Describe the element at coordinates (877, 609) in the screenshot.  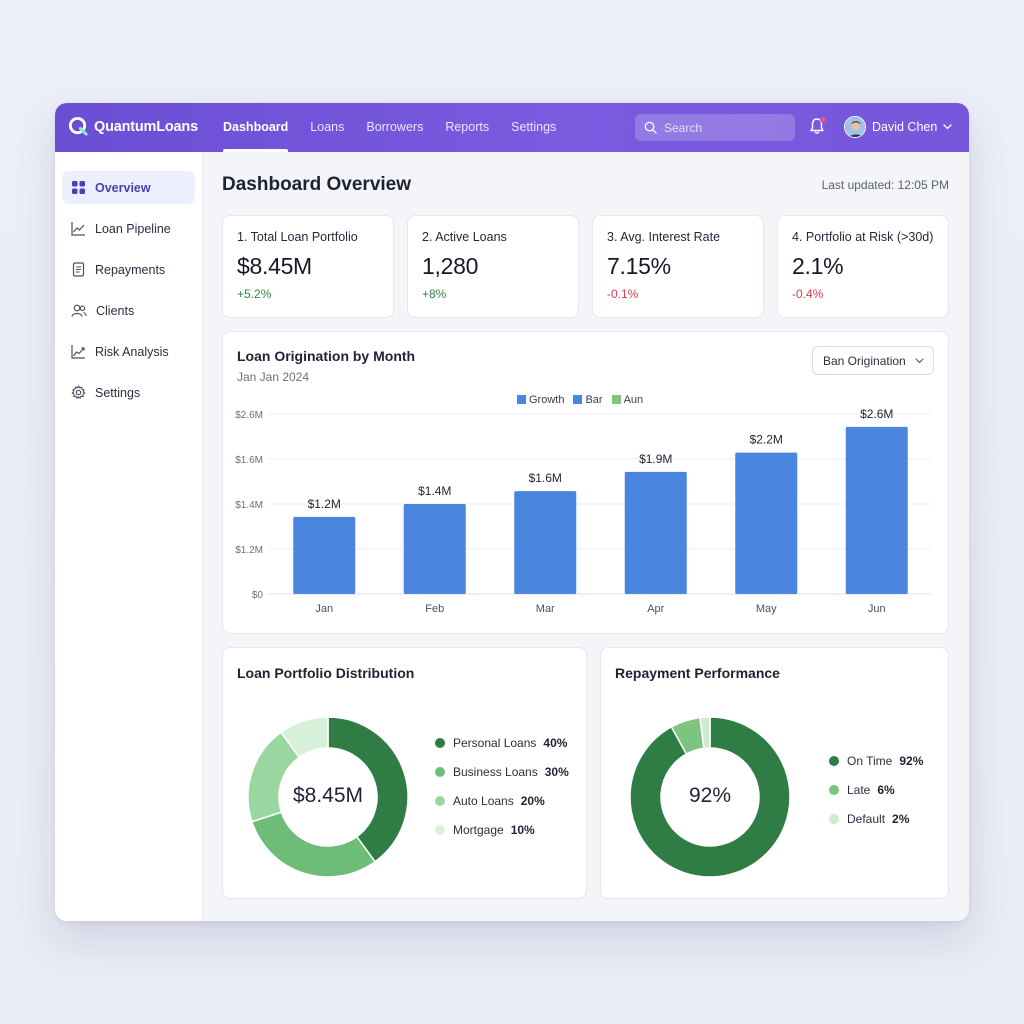
I see `x-tick-label: Jun` at that location.